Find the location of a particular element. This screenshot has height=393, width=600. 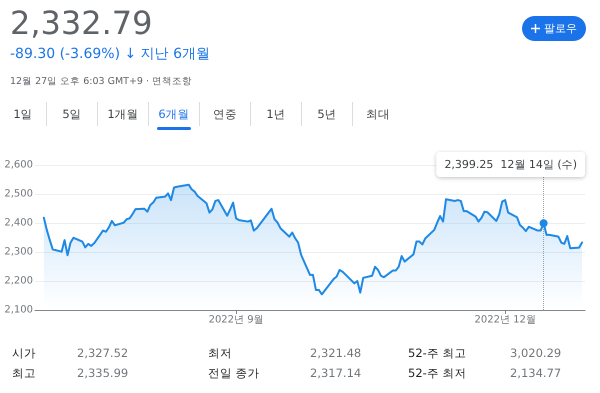

y-tick-label: 2,400 is located at coordinates (18, 223).